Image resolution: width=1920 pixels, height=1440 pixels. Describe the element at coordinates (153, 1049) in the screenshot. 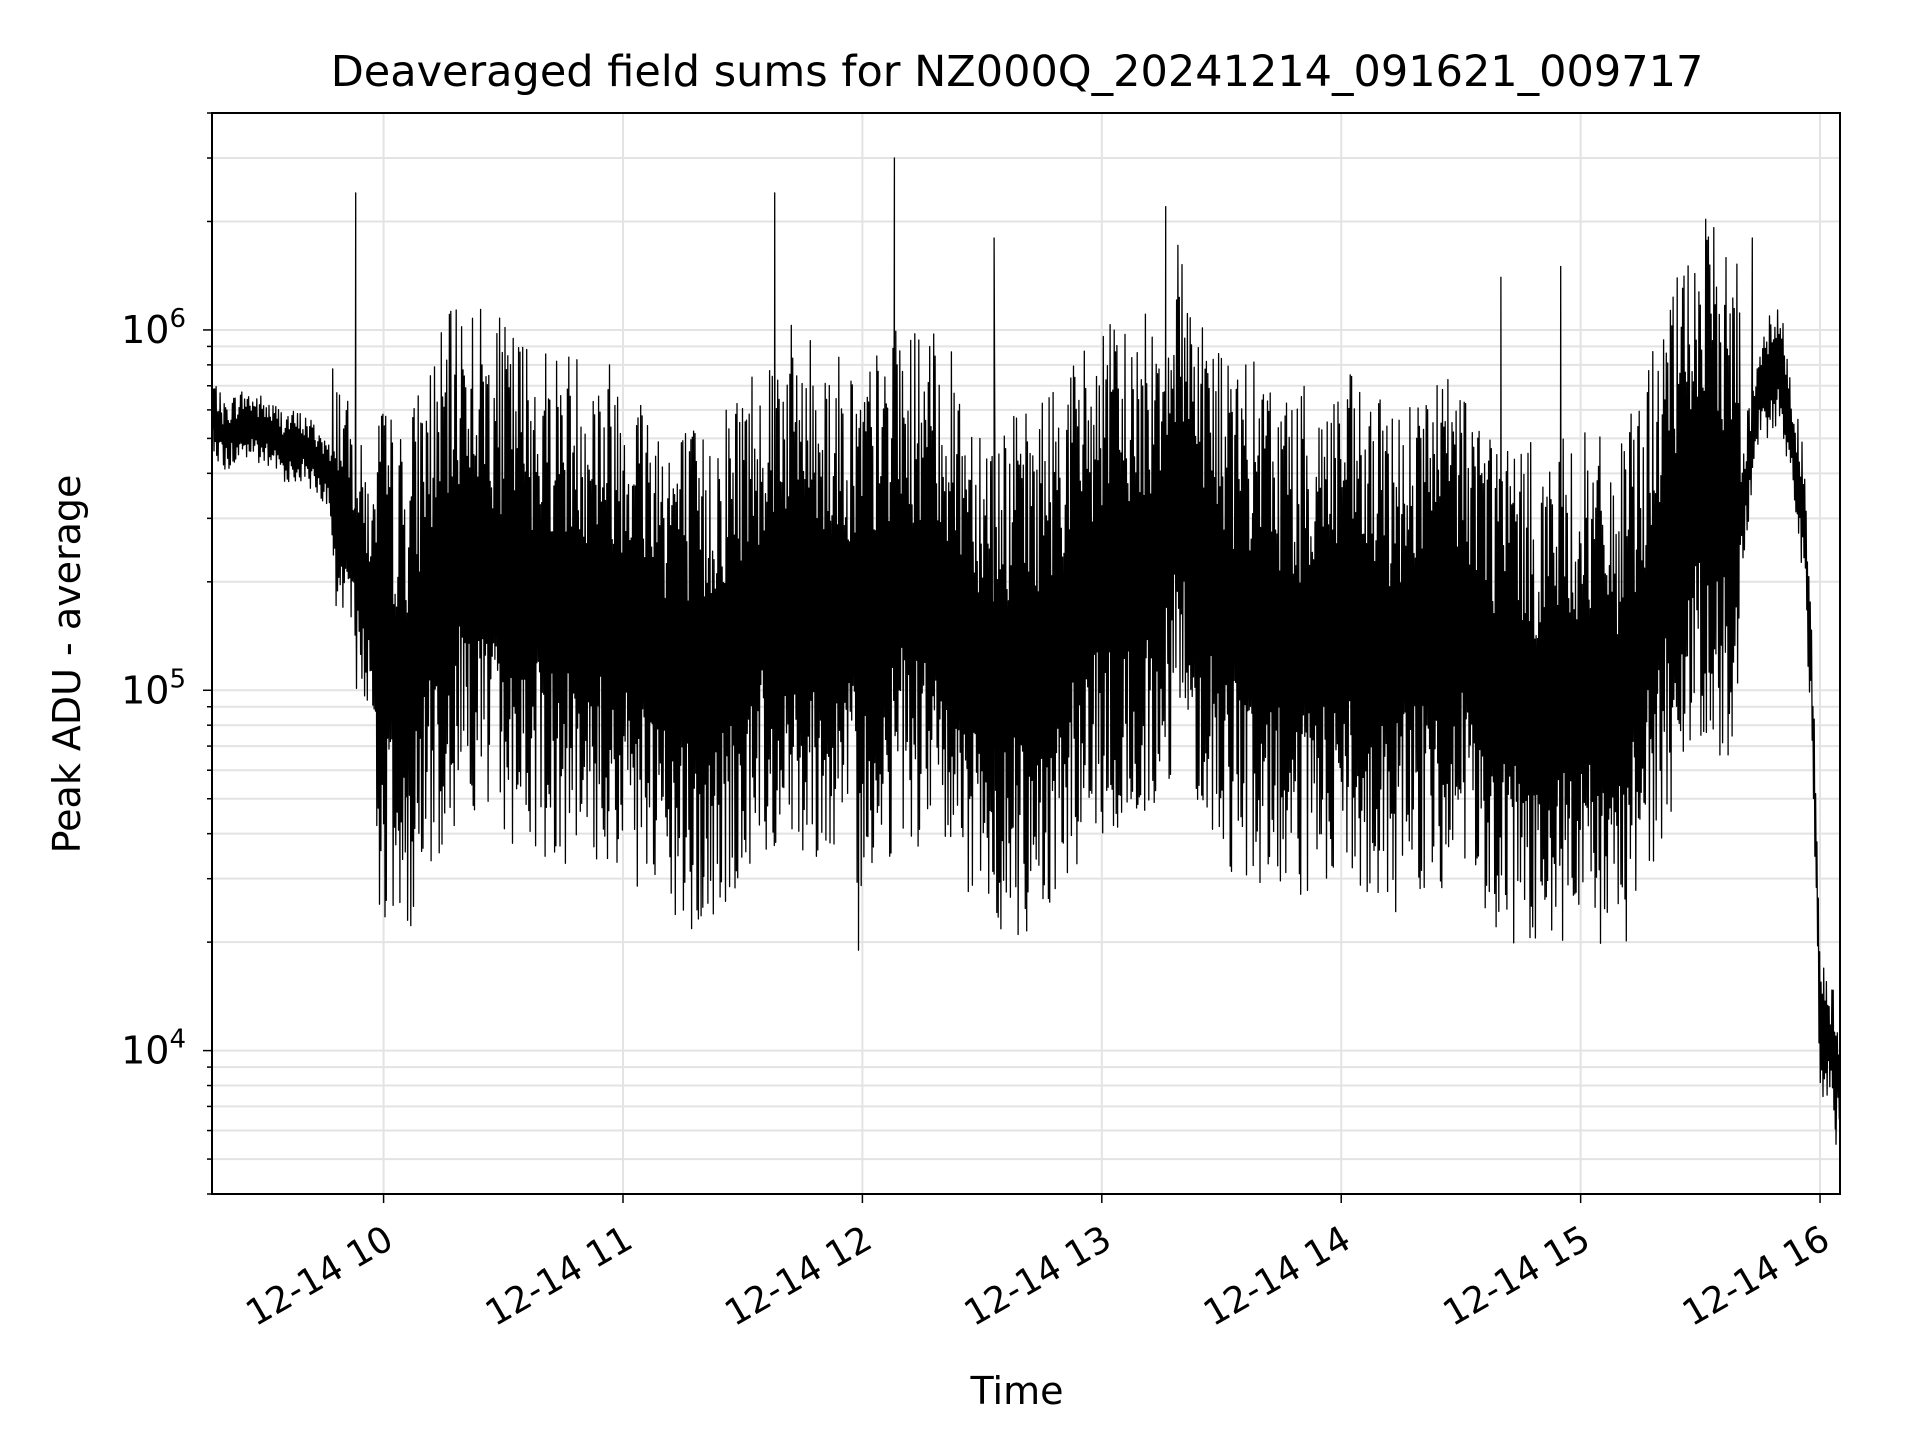

I see `y-tick-label: 104` at that location.